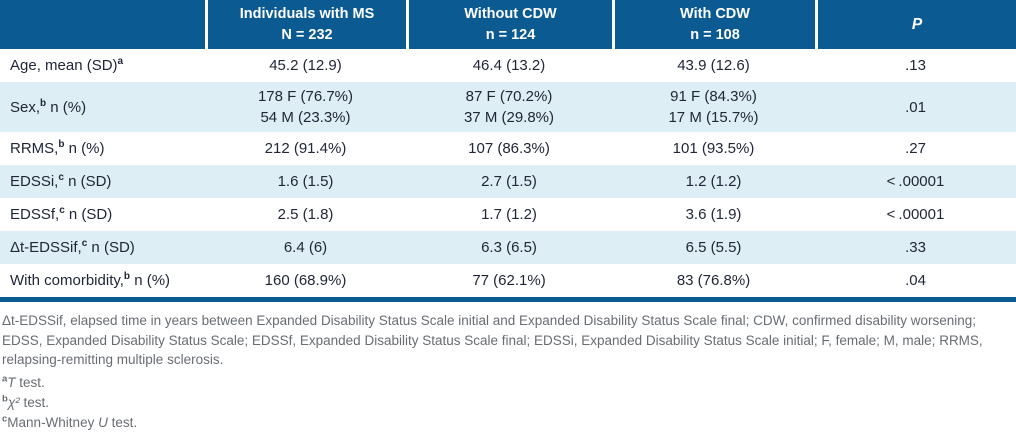 This screenshot has width=1016, height=433. I want to click on row-label-text: Age, mean (SD), so click(64, 65).